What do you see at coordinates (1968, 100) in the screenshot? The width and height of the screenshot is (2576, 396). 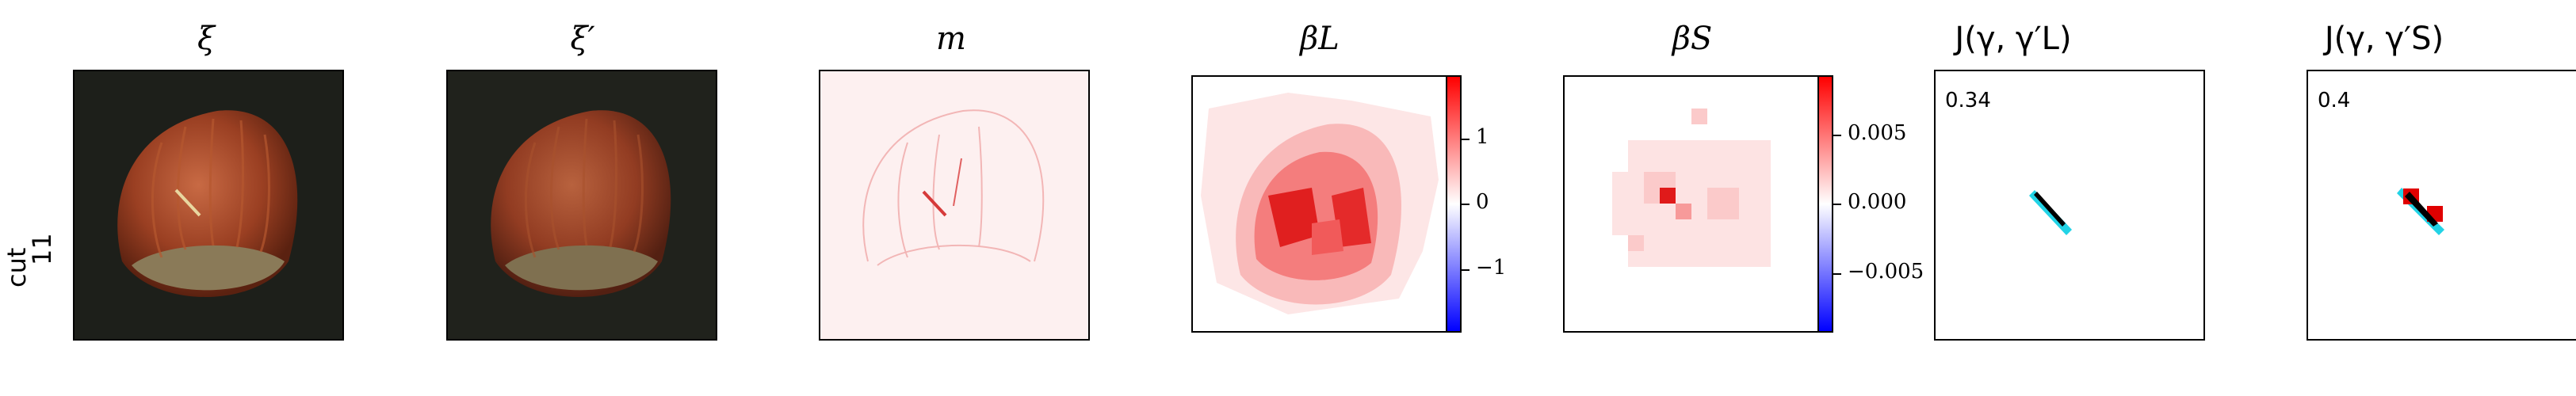 I see `score-j-l: 0.34` at bounding box center [1968, 100].